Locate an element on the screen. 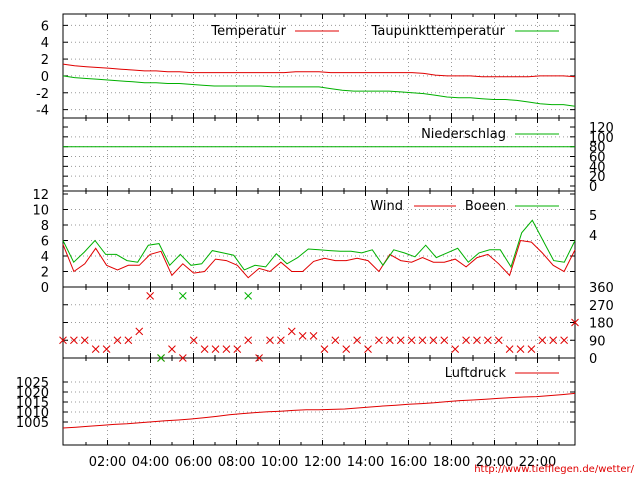 This screenshot has height=480, width=640. legend-label: Taupunkttemperatur is located at coordinates (438, 31).